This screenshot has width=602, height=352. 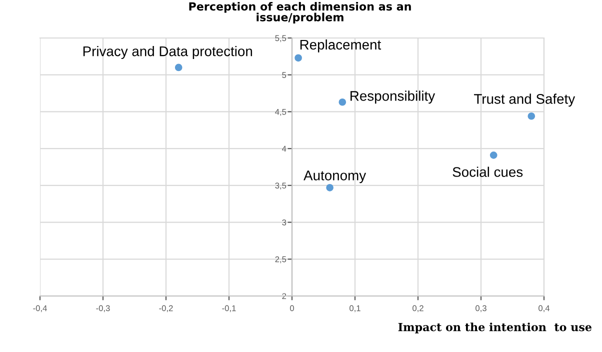 What do you see at coordinates (335, 177) in the screenshot?
I see `annotation: Autonomy` at bounding box center [335, 177].